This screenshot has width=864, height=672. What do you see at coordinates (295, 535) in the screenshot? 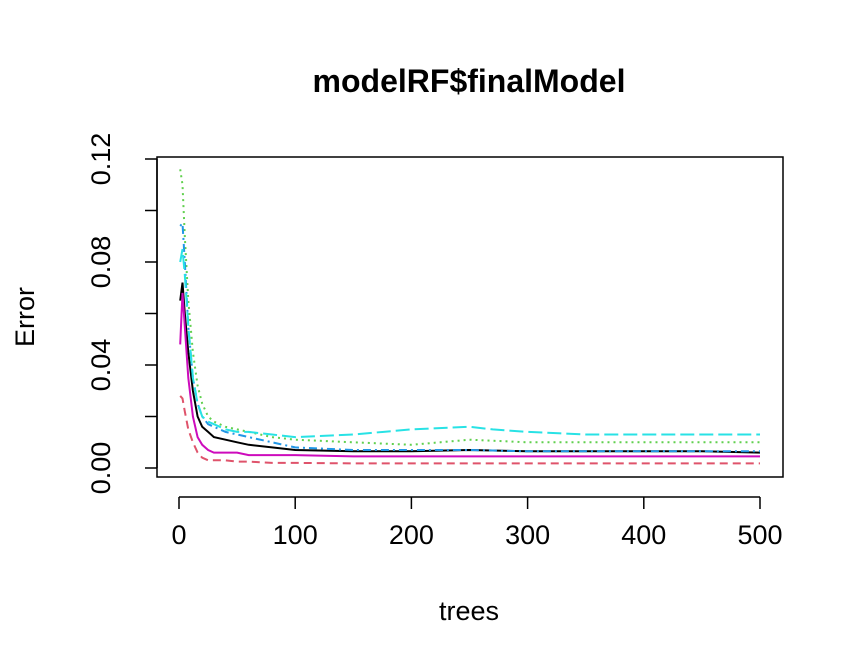
I see `x-tick-label: 100` at bounding box center [295, 535].